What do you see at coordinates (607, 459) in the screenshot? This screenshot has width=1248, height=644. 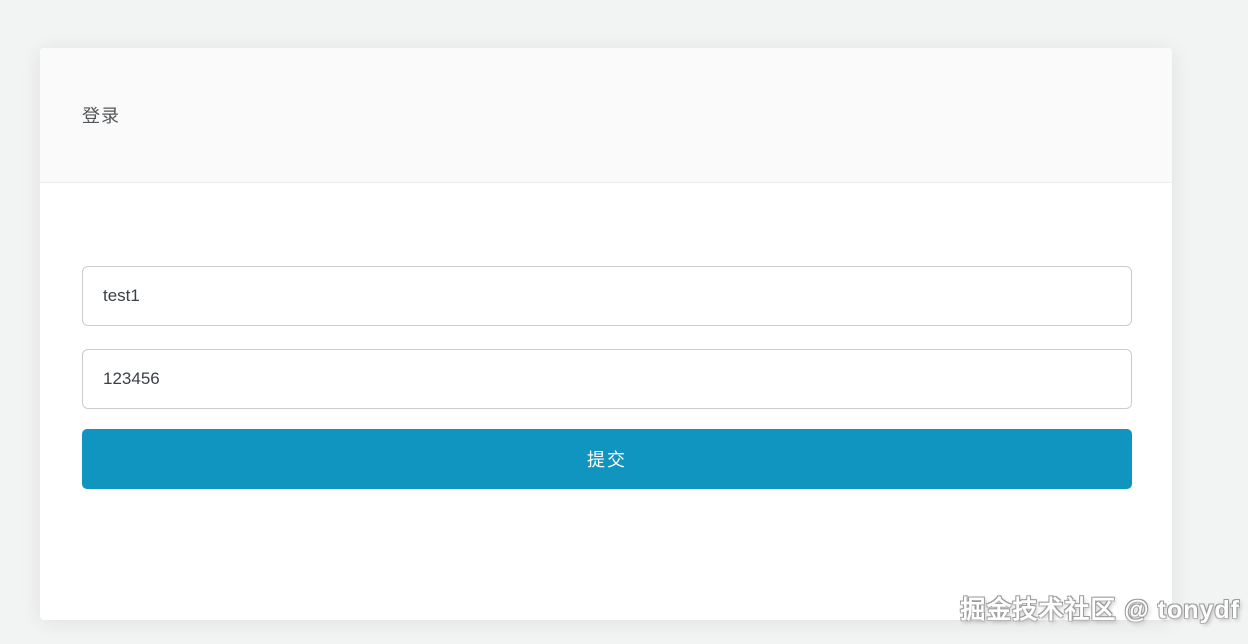 I see `submit-button: 提交` at bounding box center [607, 459].